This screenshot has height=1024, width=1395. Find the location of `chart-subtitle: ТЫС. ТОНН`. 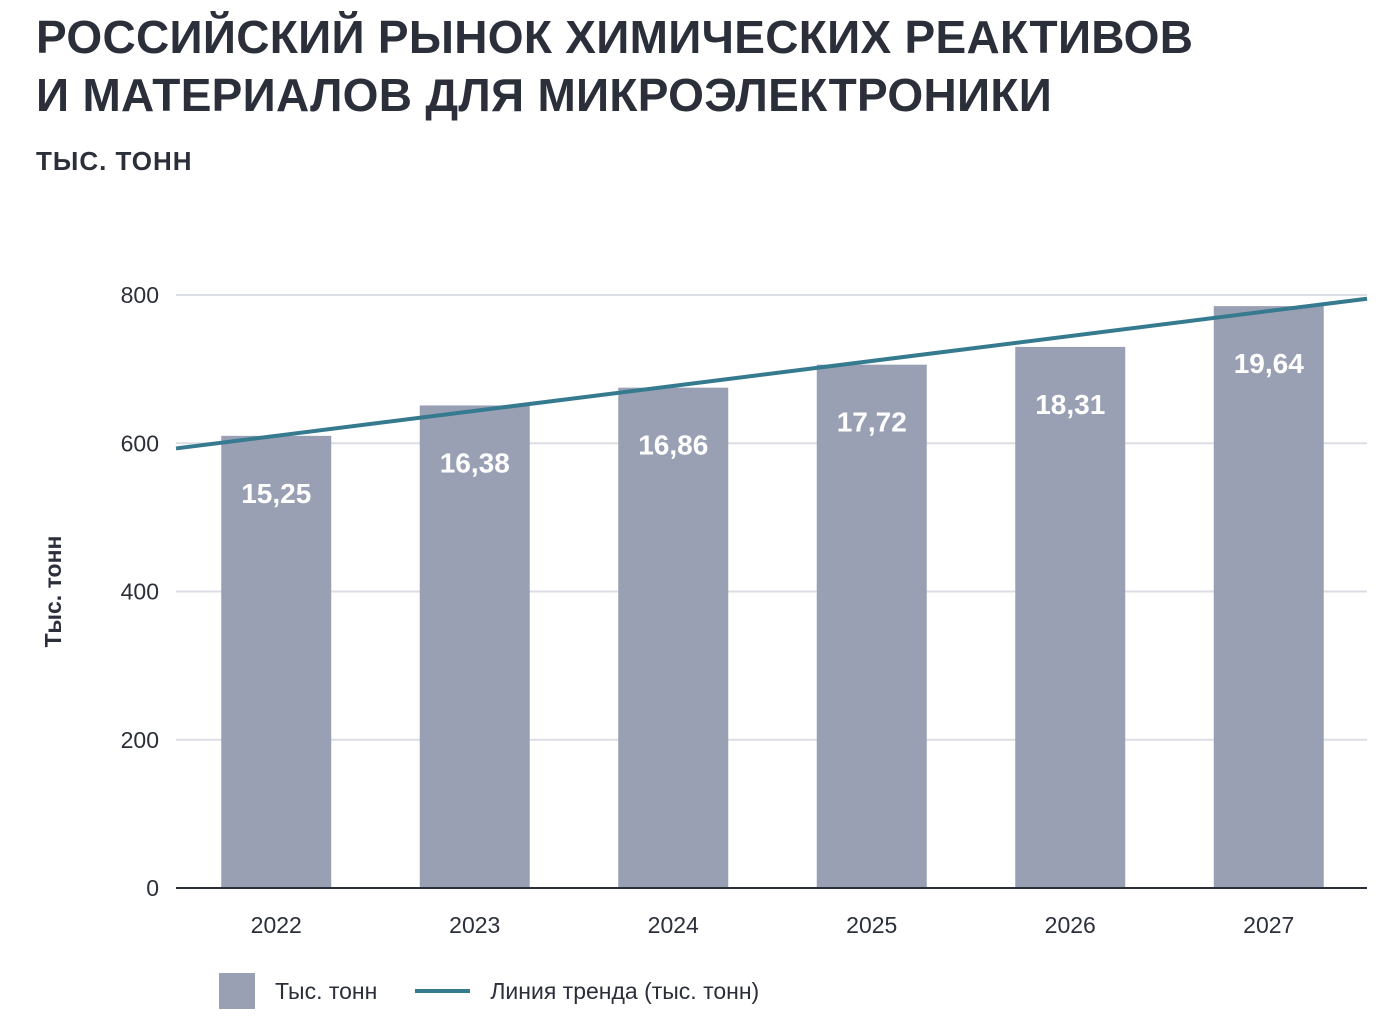

chart-subtitle: ТЫС. ТОНН is located at coordinates (114, 161).